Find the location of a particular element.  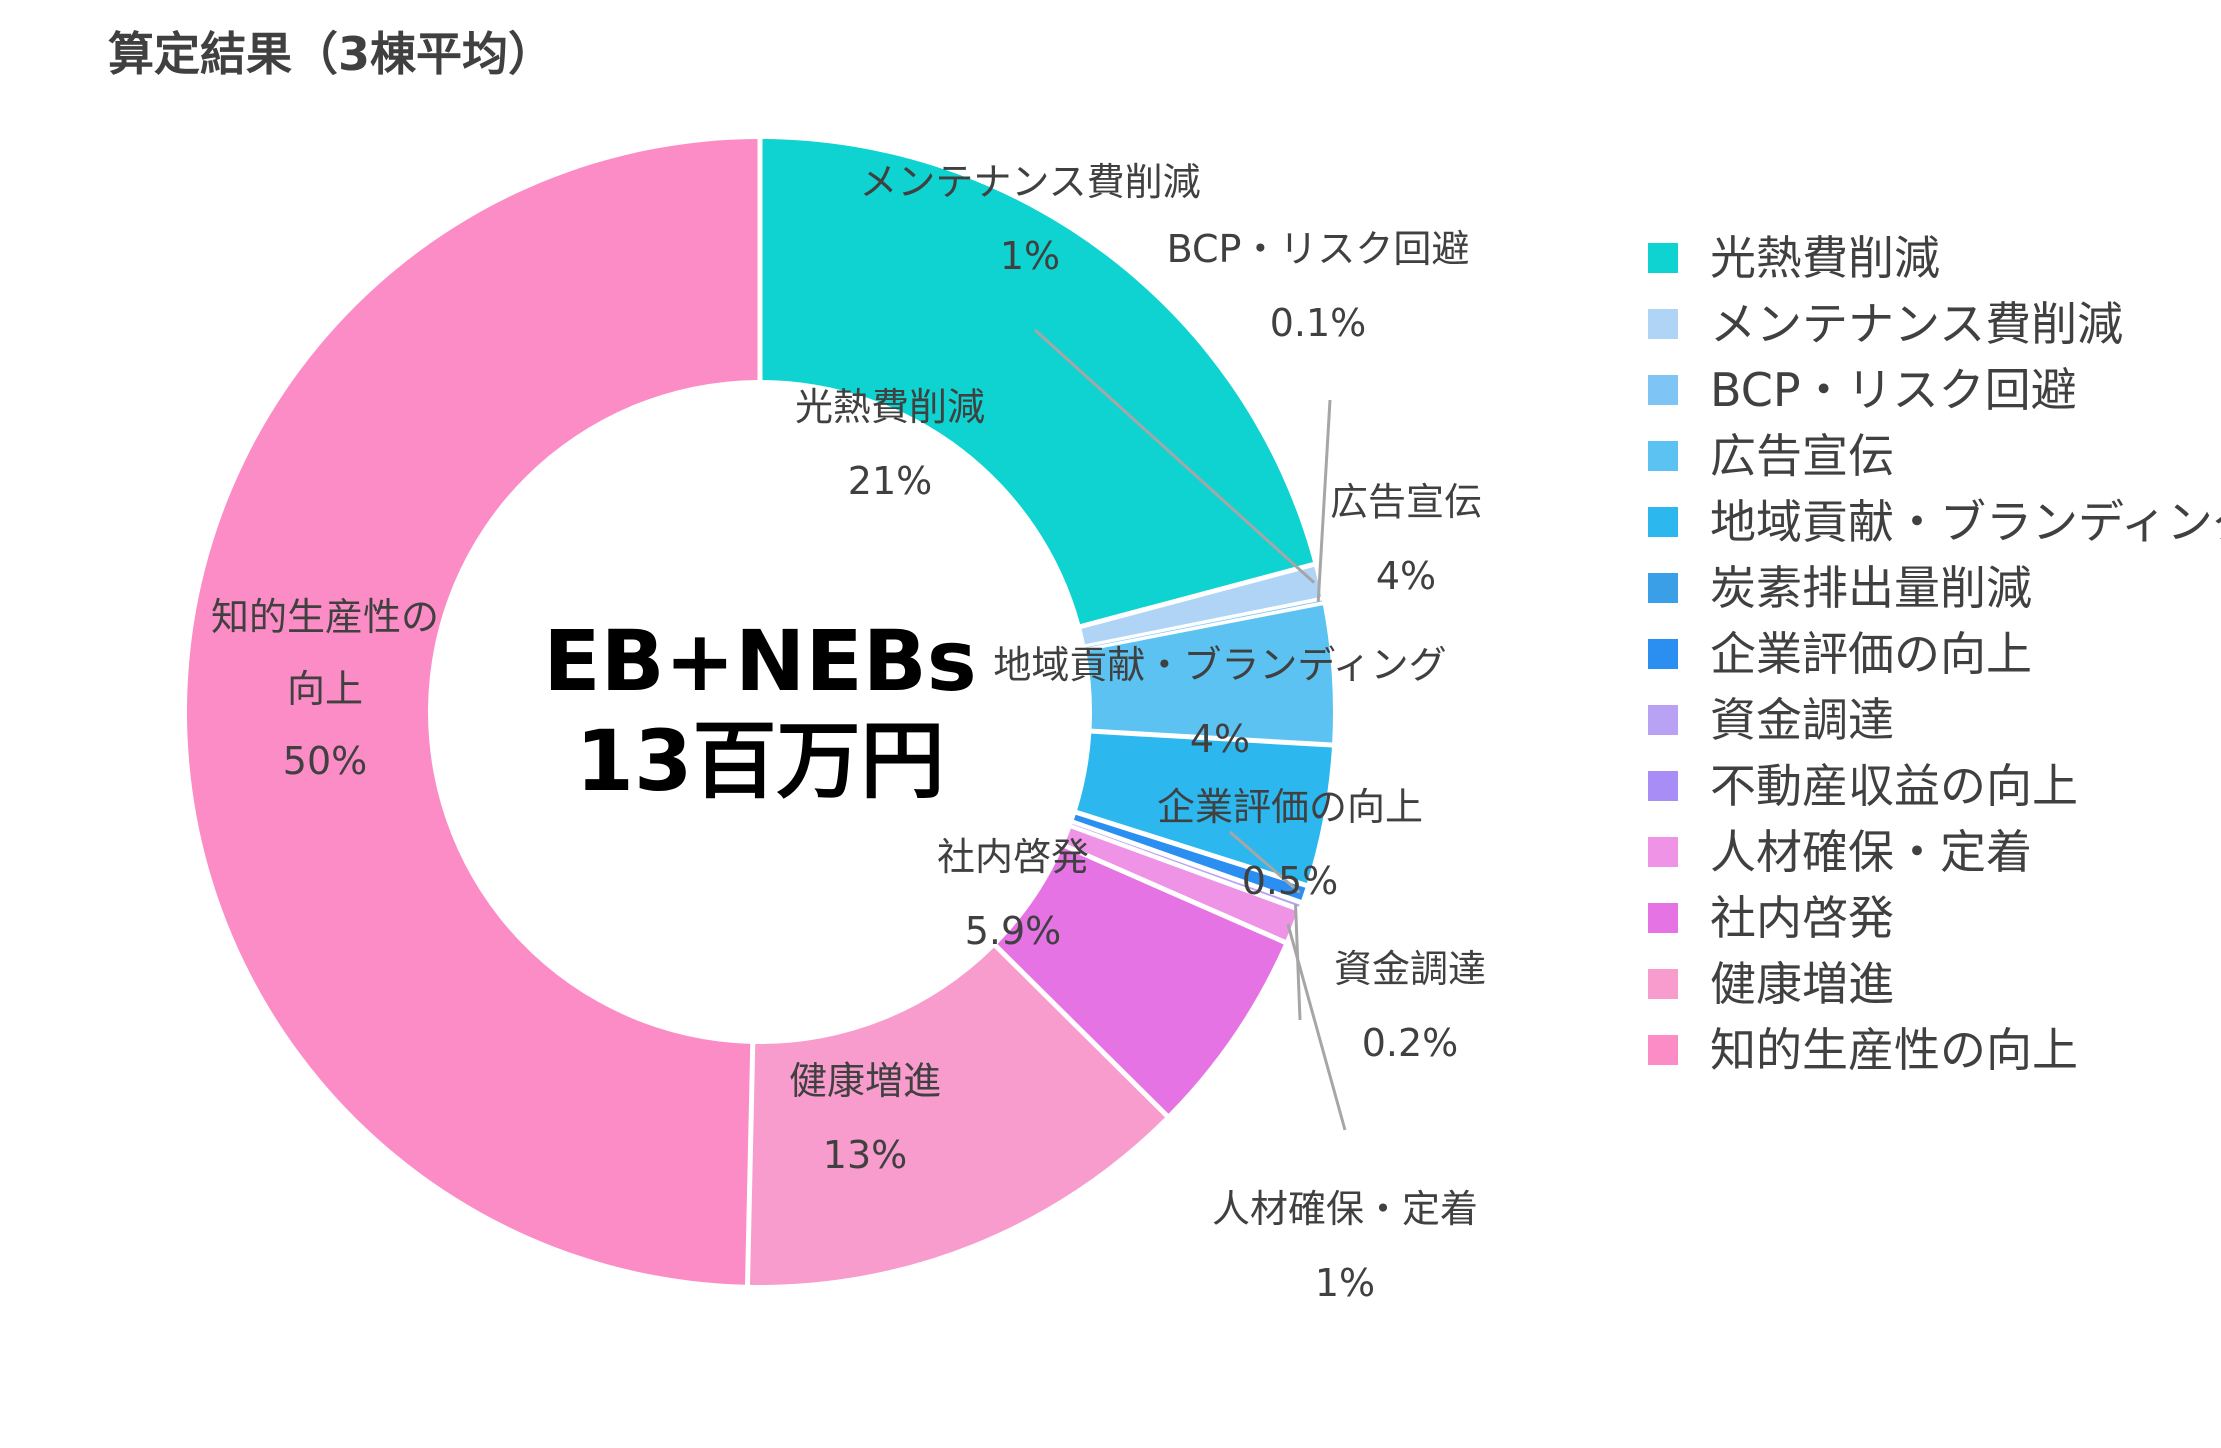

slice-label-value-3: 4% is located at coordinates (1406, 576).